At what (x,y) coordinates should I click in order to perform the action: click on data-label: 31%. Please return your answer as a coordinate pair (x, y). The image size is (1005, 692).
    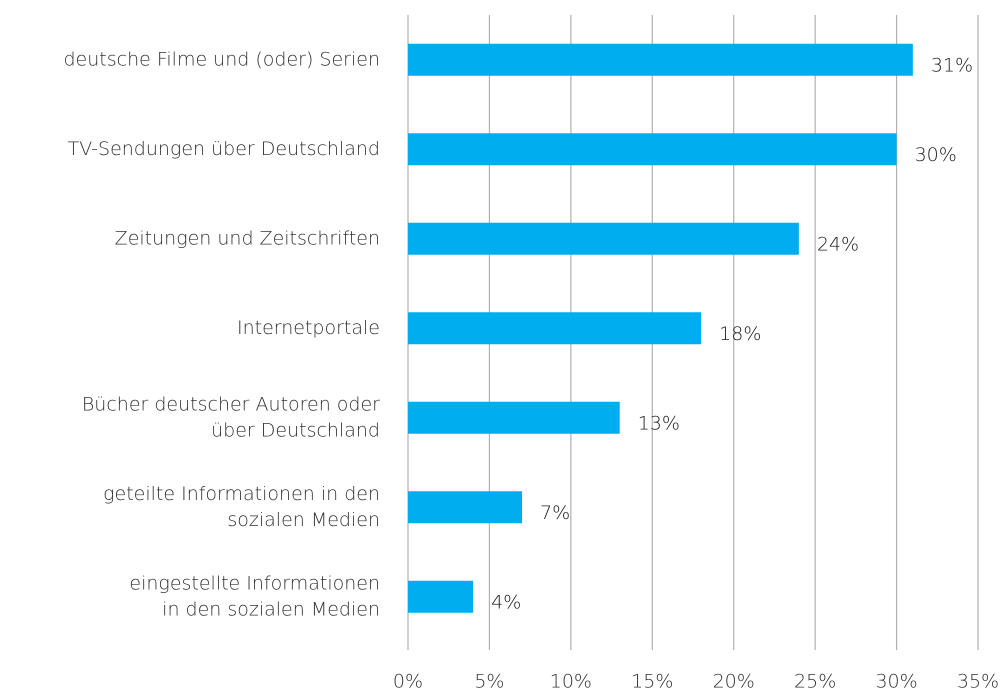
    Looking at the image, I should click on (952, 65).